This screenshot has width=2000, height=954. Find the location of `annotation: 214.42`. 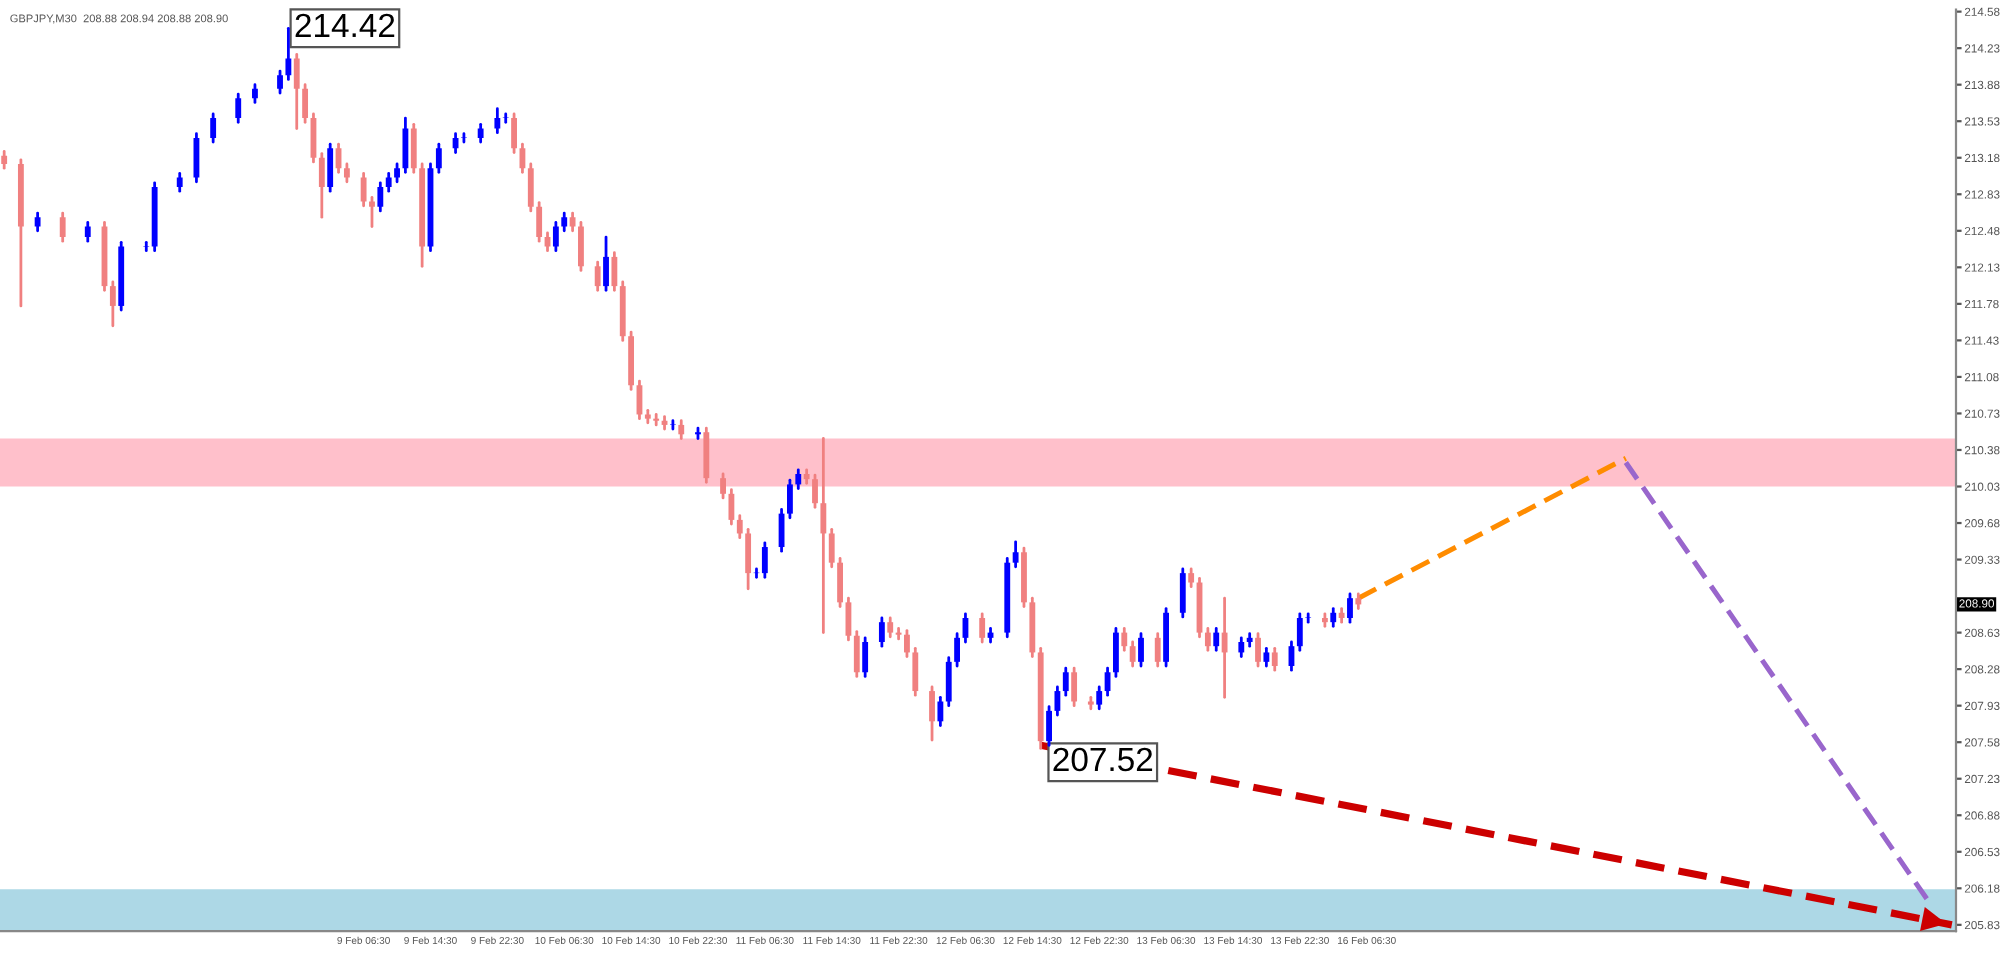

annotation: 214.42 is located at coordinates (345, 25).